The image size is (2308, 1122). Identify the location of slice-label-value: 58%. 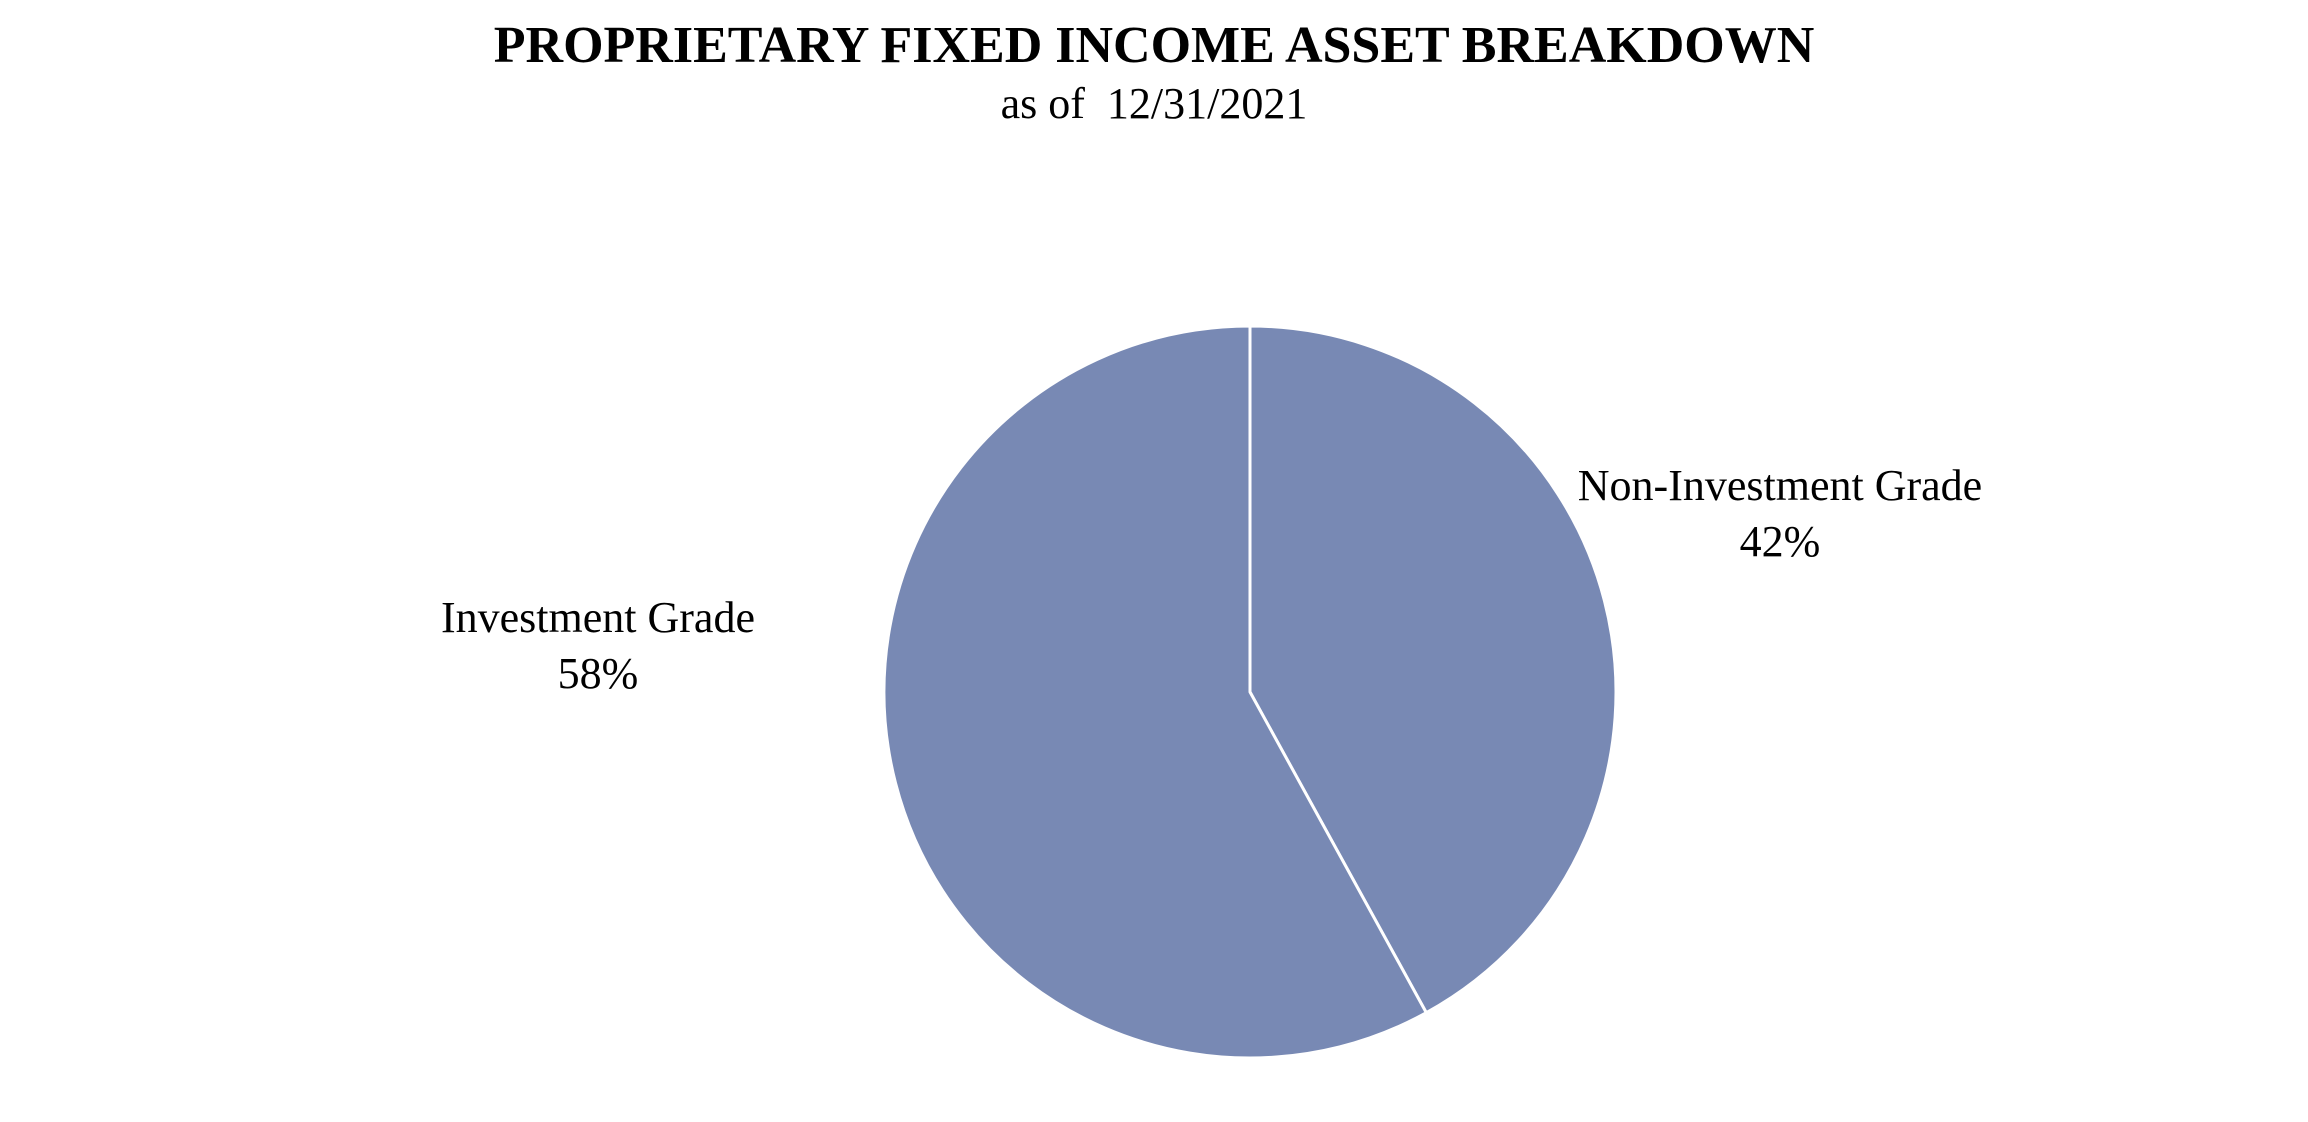
(598, 673).